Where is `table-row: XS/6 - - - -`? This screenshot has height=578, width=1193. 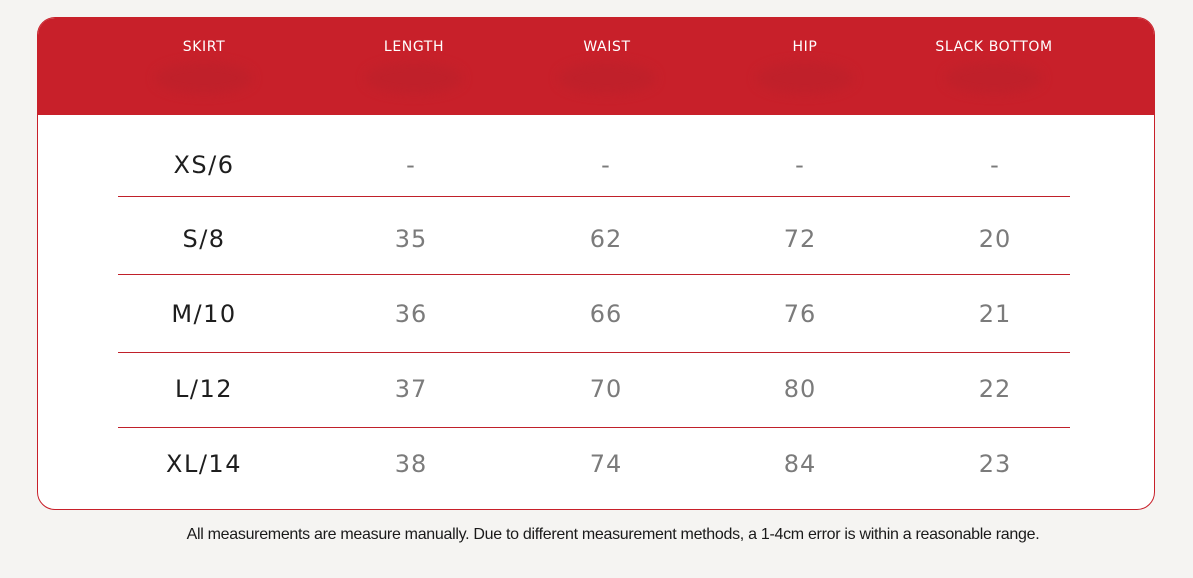
table-row: XS/6 - - - - is located at coordinates (596, 165).